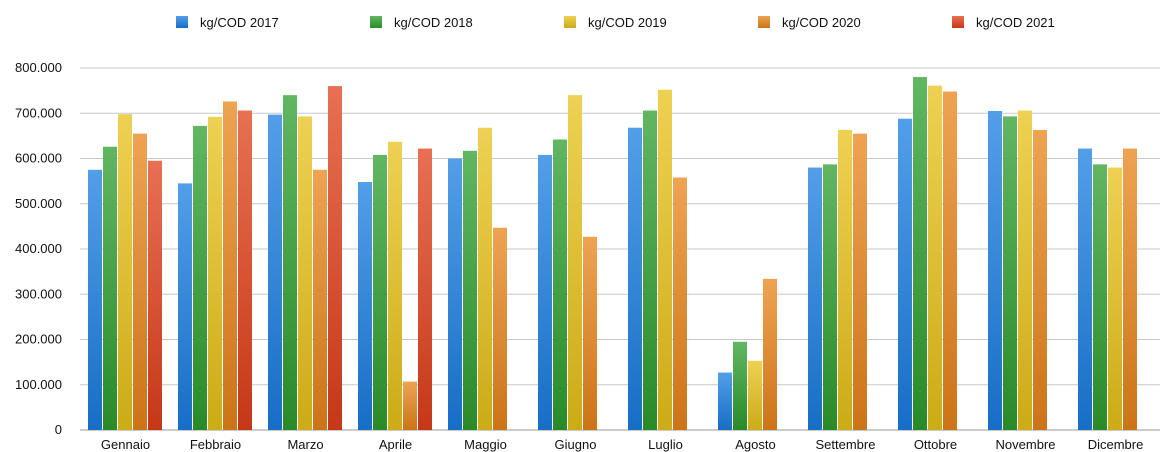 The width and height of the screenshot is (1163, 452). I want to click on x-tick-label: Aprile, so click(395, 444).